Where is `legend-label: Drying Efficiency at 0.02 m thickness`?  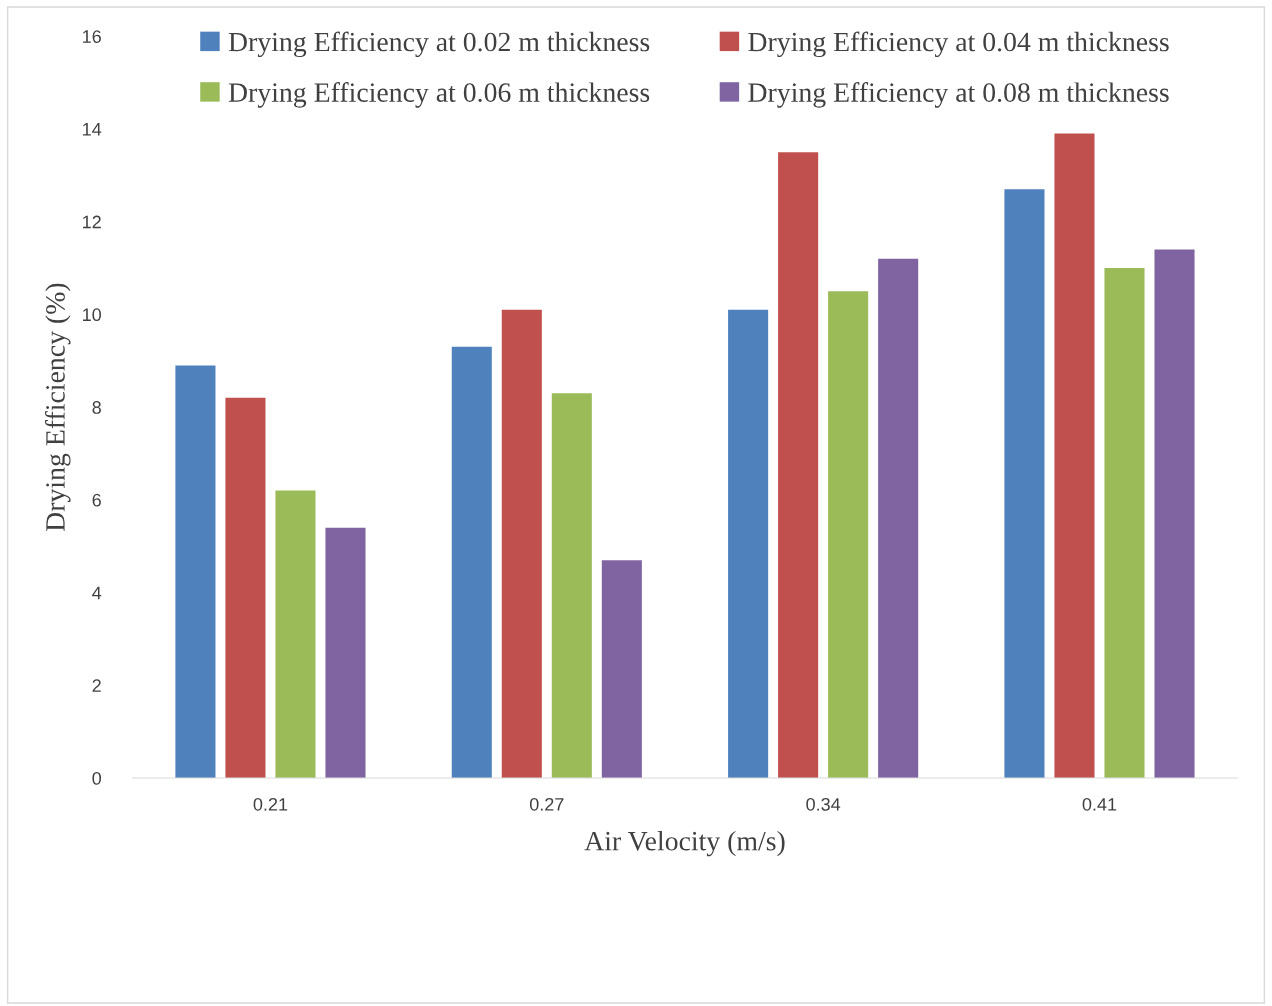
legend-label: Drying Efficiency at 0.02 m thickness is located at coordinates (439, 44).